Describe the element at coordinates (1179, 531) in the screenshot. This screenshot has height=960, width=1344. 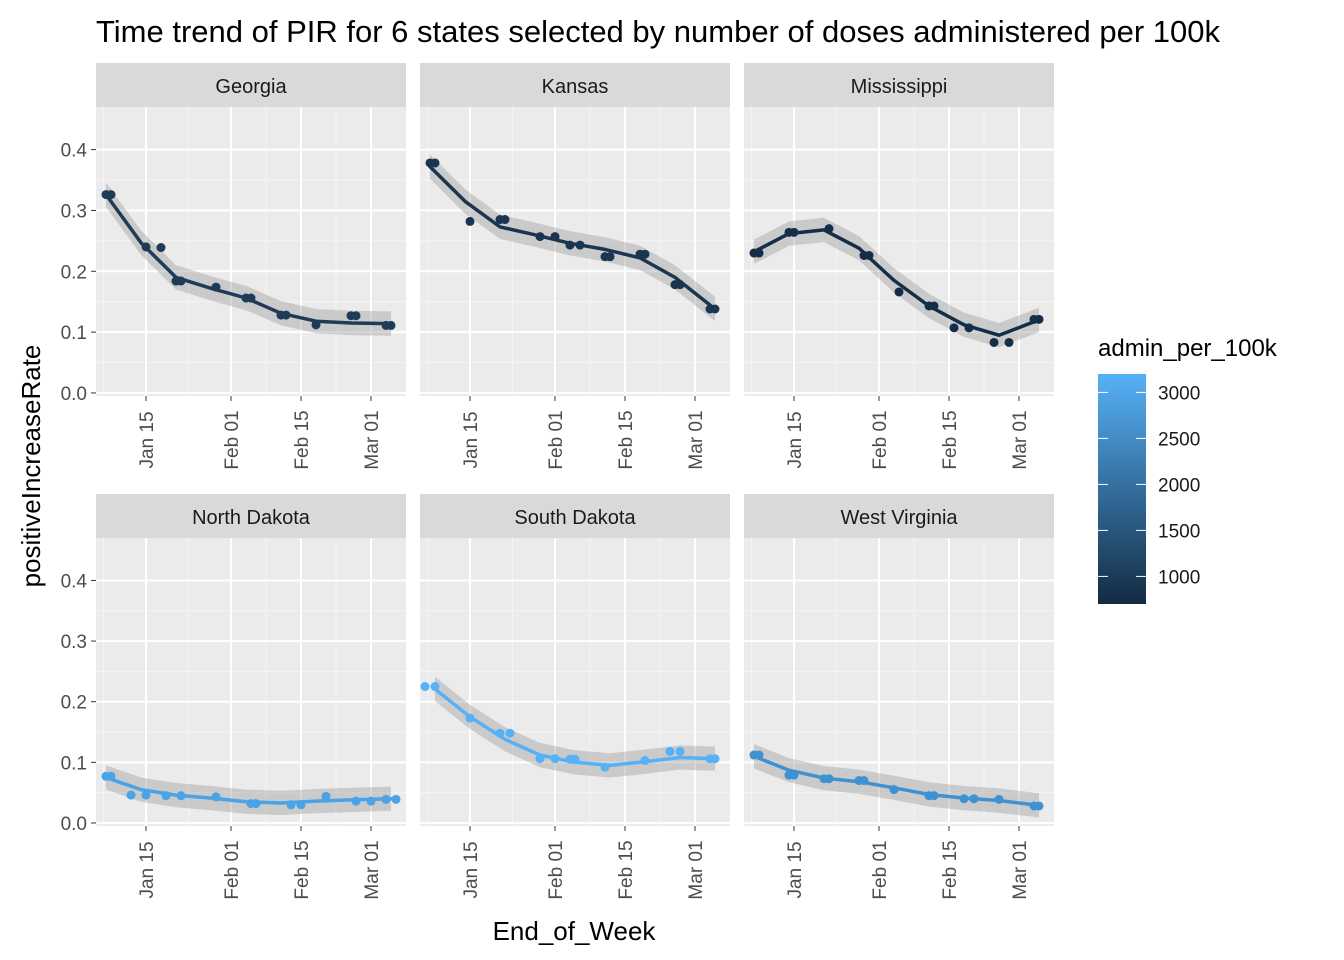
I see `colorbar-tick-label: 1500` at that location.